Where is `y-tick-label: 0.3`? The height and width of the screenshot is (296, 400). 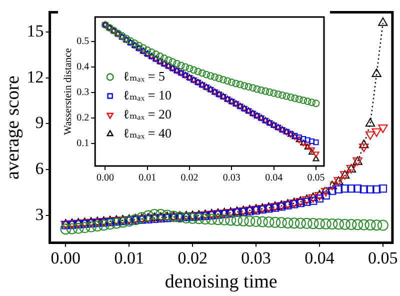
y-tick-label: 0.3 is located at coordinates (83, 92).